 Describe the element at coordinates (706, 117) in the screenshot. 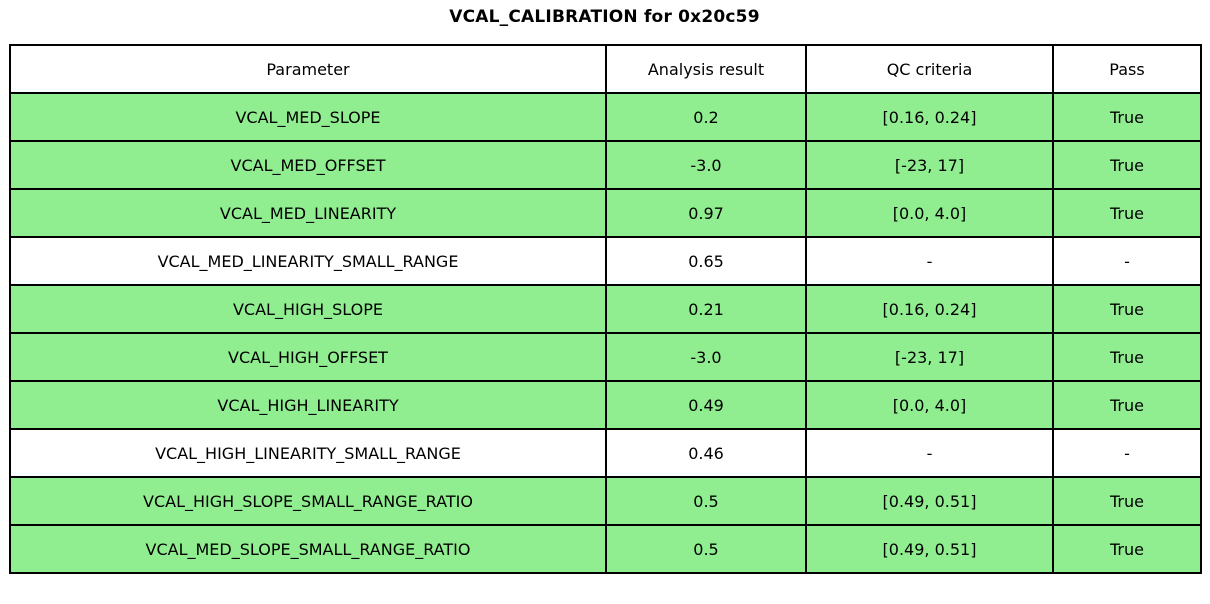

I see `cell-result: 0.2` at that location.